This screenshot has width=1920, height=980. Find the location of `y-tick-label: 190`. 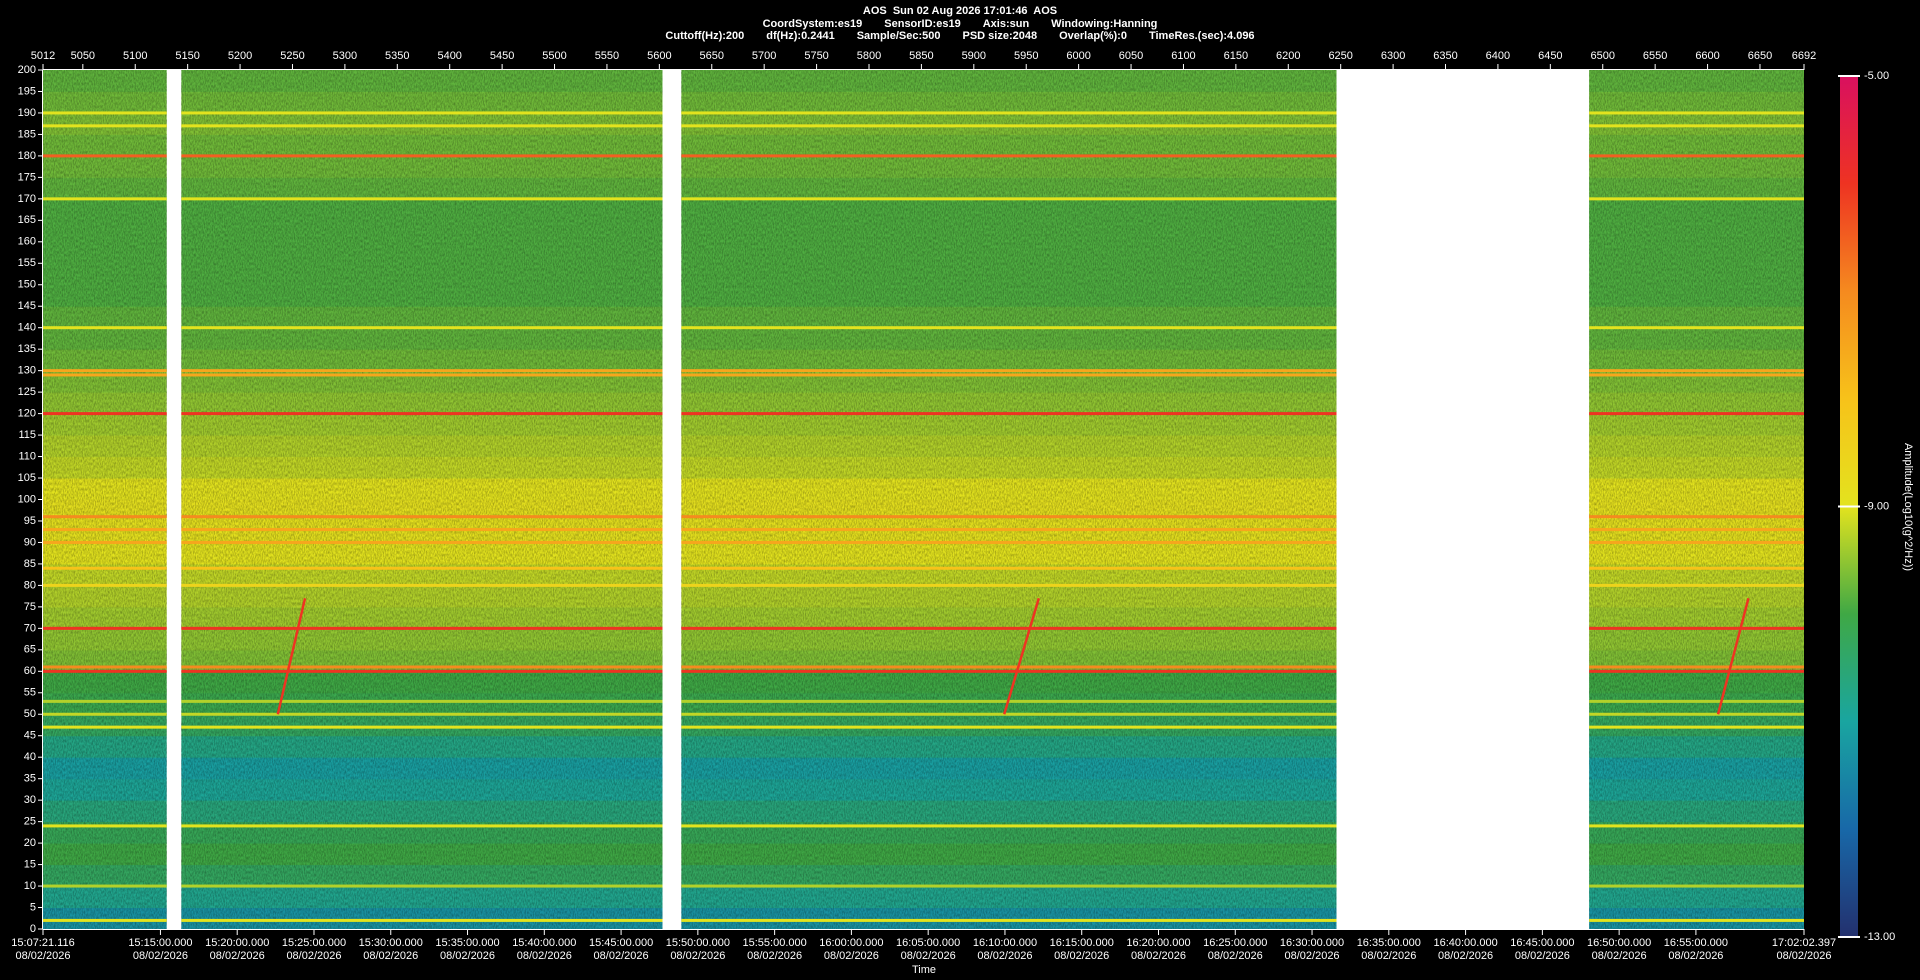

y-tick-label: 190 is located at coordinates (27, 113).